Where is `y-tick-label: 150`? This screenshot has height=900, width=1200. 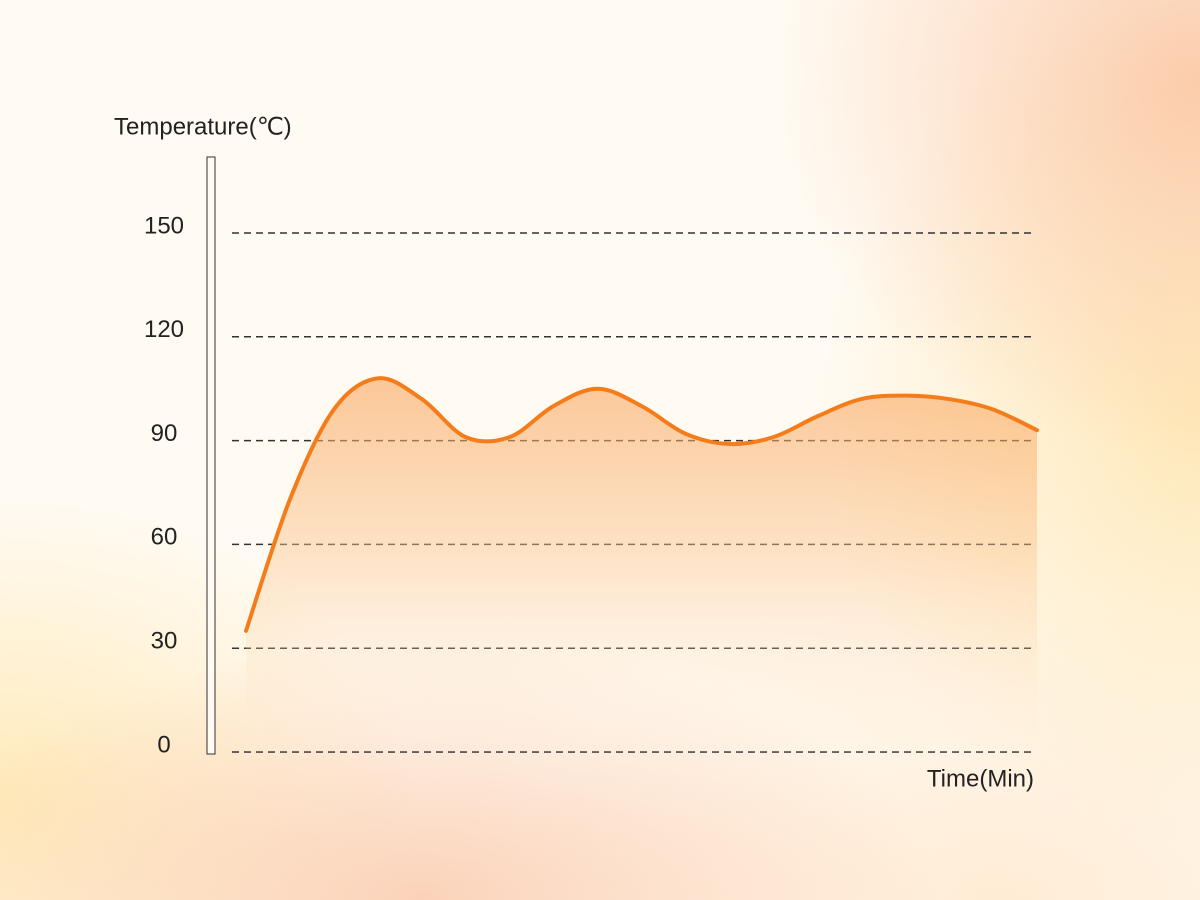 y-tick-label: 150 is located at coordinates (164, 225).